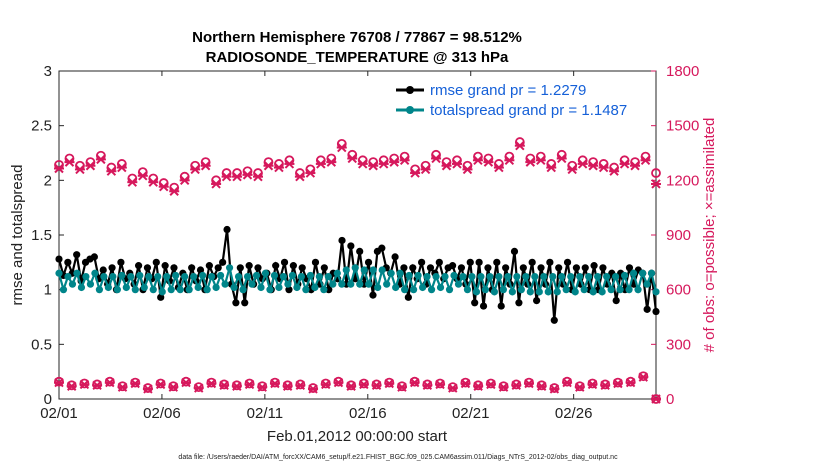  I want to click on x-tick-label: 02/01, so click(59, 413).